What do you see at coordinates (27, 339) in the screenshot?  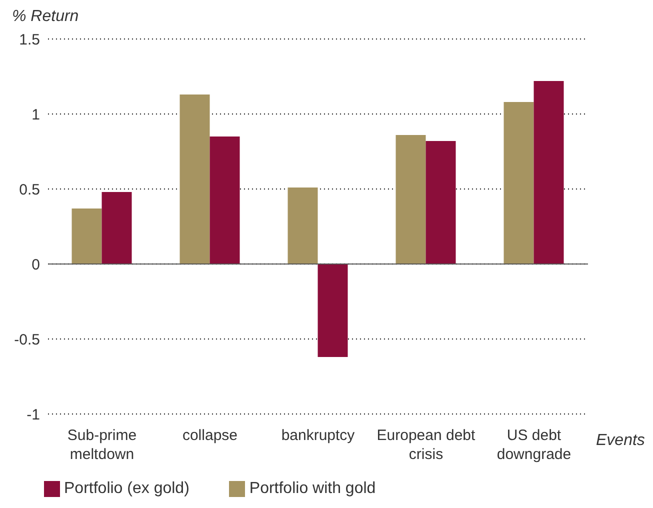 I see `y-tick-label: -0.5` at bounding box center [27, 339].